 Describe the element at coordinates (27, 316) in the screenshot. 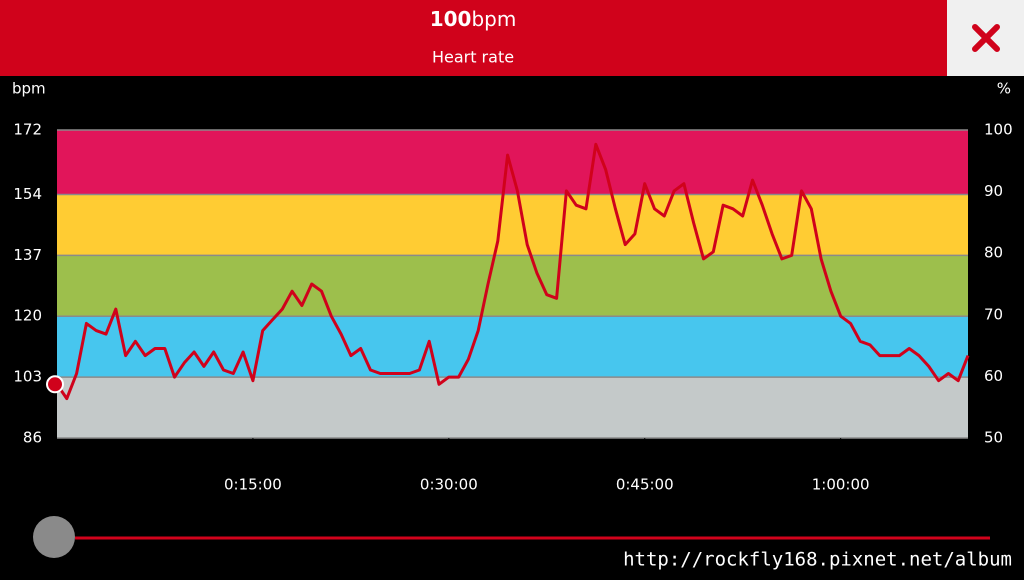

I see `y-tick-label: 120` at that location.